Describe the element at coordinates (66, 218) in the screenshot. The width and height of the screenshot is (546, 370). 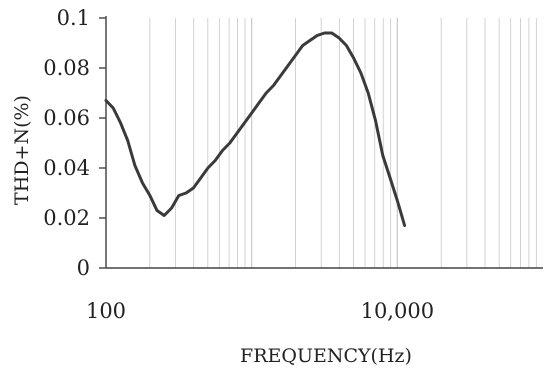
I see `y-tick-label: 0.02` at that location.